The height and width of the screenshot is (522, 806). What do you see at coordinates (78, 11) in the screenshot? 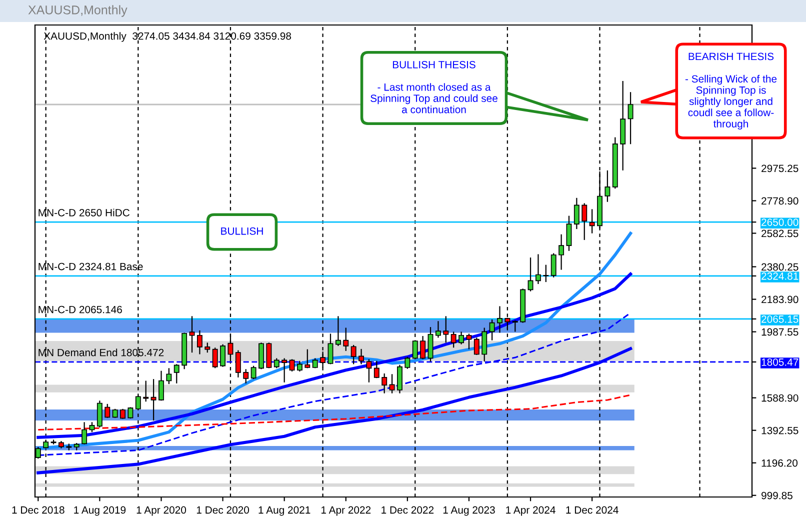
I see `chart-title: XAUUSD,Monthly` at bounding box center [78, 11].